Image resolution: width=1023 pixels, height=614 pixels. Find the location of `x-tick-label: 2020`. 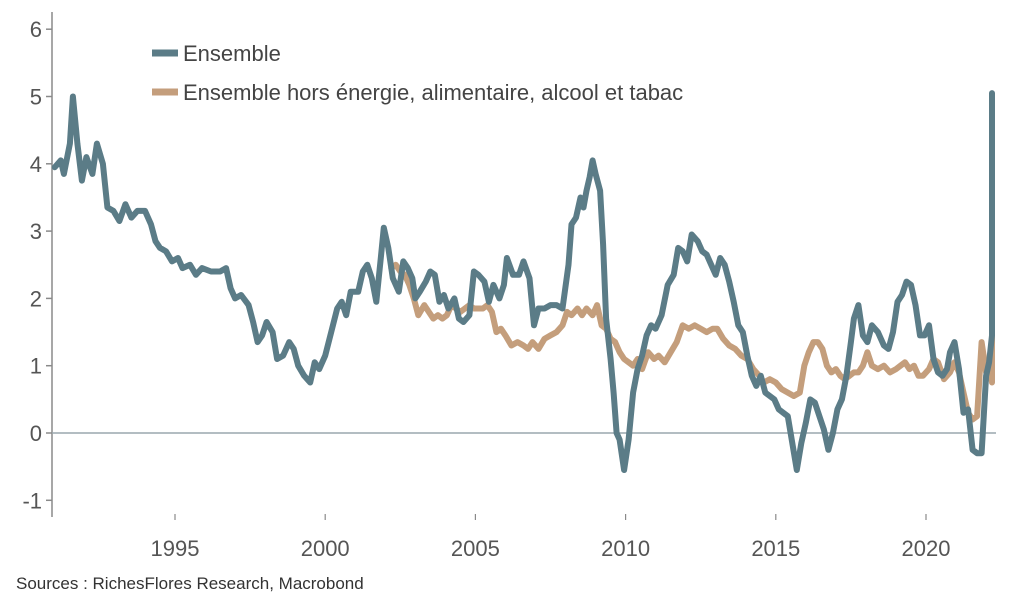

x-tick-label: 2020 is located at coordinates (926, 548).